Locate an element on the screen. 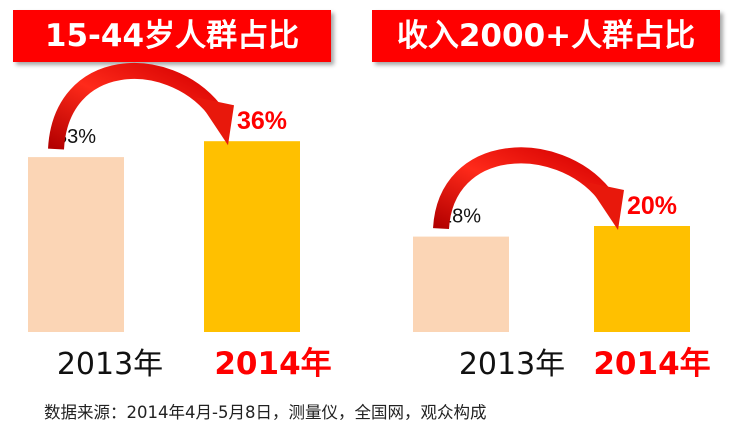  data-label-2014: 20% is located at coordinates (652, 206).